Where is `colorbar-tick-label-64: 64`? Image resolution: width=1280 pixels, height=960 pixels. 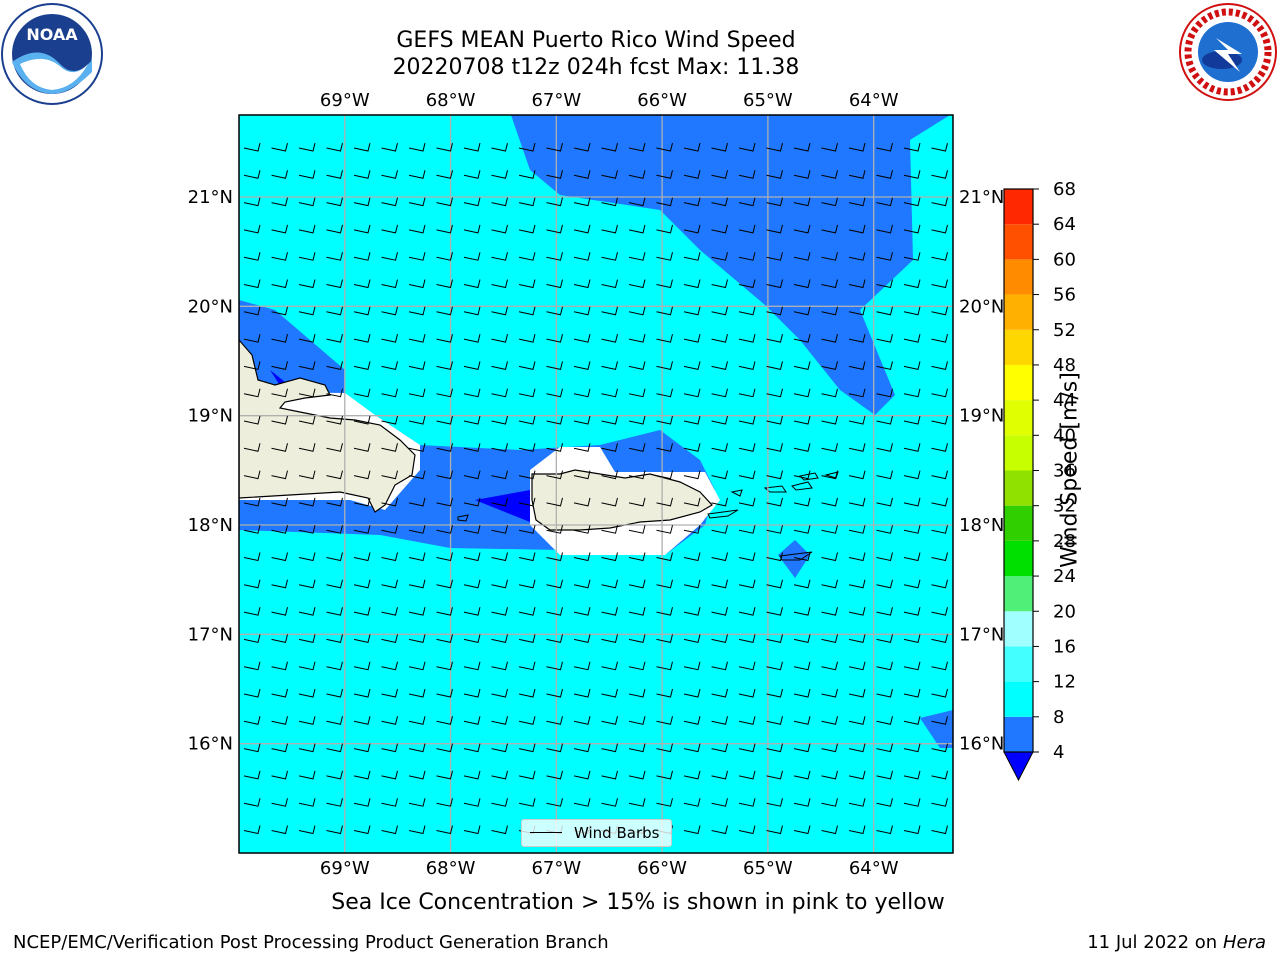
colorbar-tick-label-64: 64 is located at coordinates (1064, 224).